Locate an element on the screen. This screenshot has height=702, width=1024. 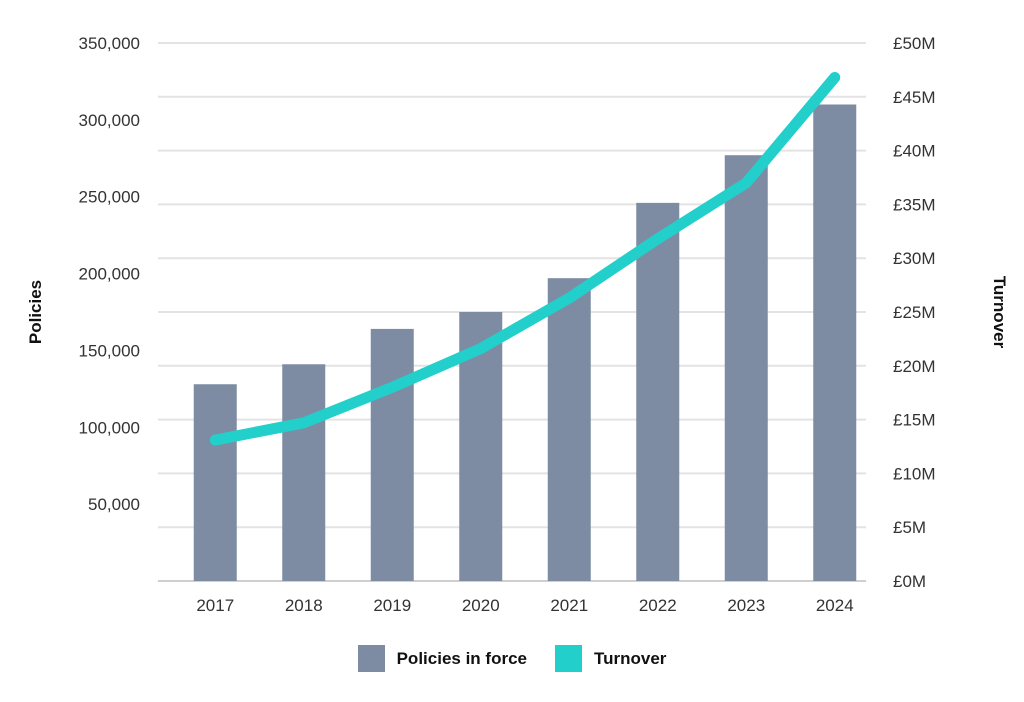
x-axis-ticks: 2017 2018 2019 2020 2021 2022 2023 2024 is located at coordinates (524, 605).